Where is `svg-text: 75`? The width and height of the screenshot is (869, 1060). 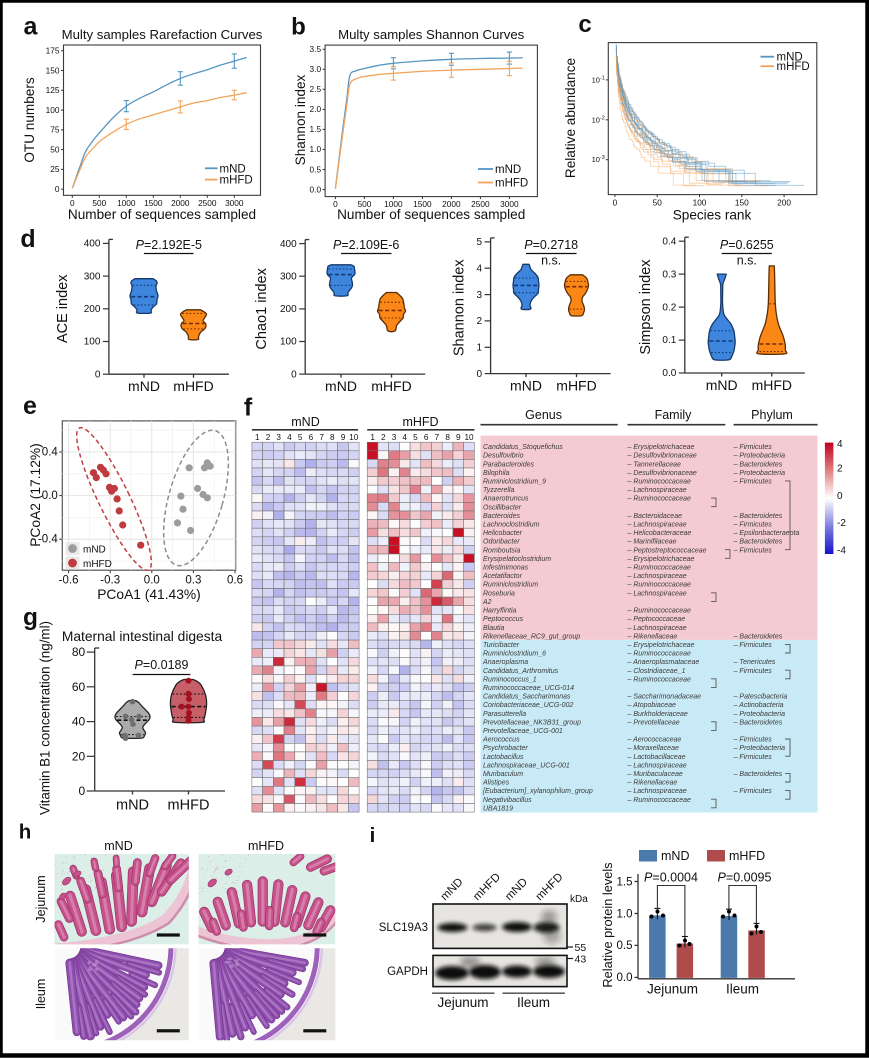 svg-text: 75 is located at coordinates (55, 130).